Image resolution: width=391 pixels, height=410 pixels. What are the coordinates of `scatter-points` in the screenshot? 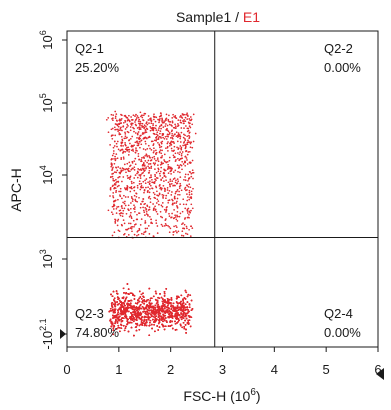 It's located at (151, 223).